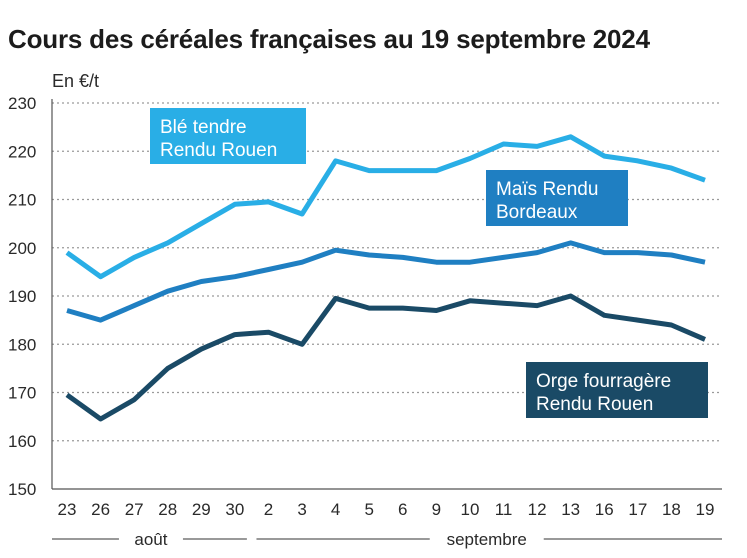  What do you see at coordinates (671, 509) in the screenshot?
I see `x-tick-label: 18` at bounding box center [671, 509].